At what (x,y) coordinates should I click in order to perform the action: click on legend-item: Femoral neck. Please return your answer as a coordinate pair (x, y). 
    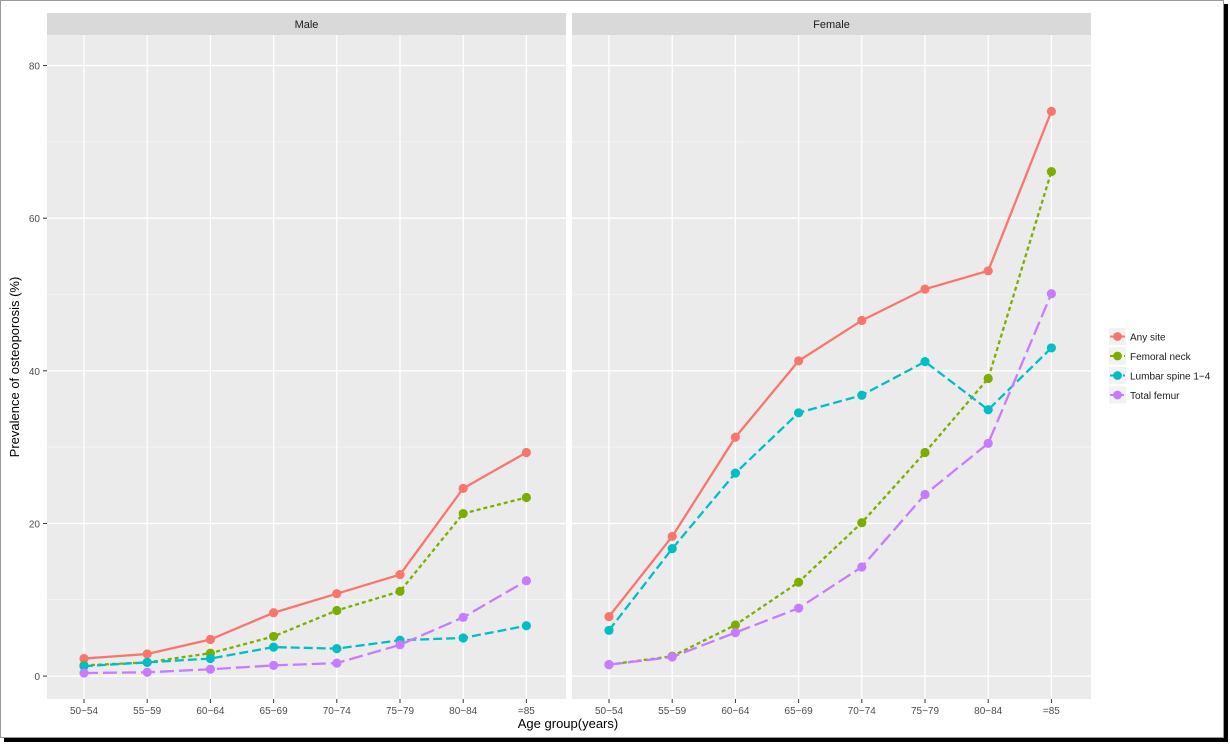
    Looking at the image, I should click on (1150, 356).